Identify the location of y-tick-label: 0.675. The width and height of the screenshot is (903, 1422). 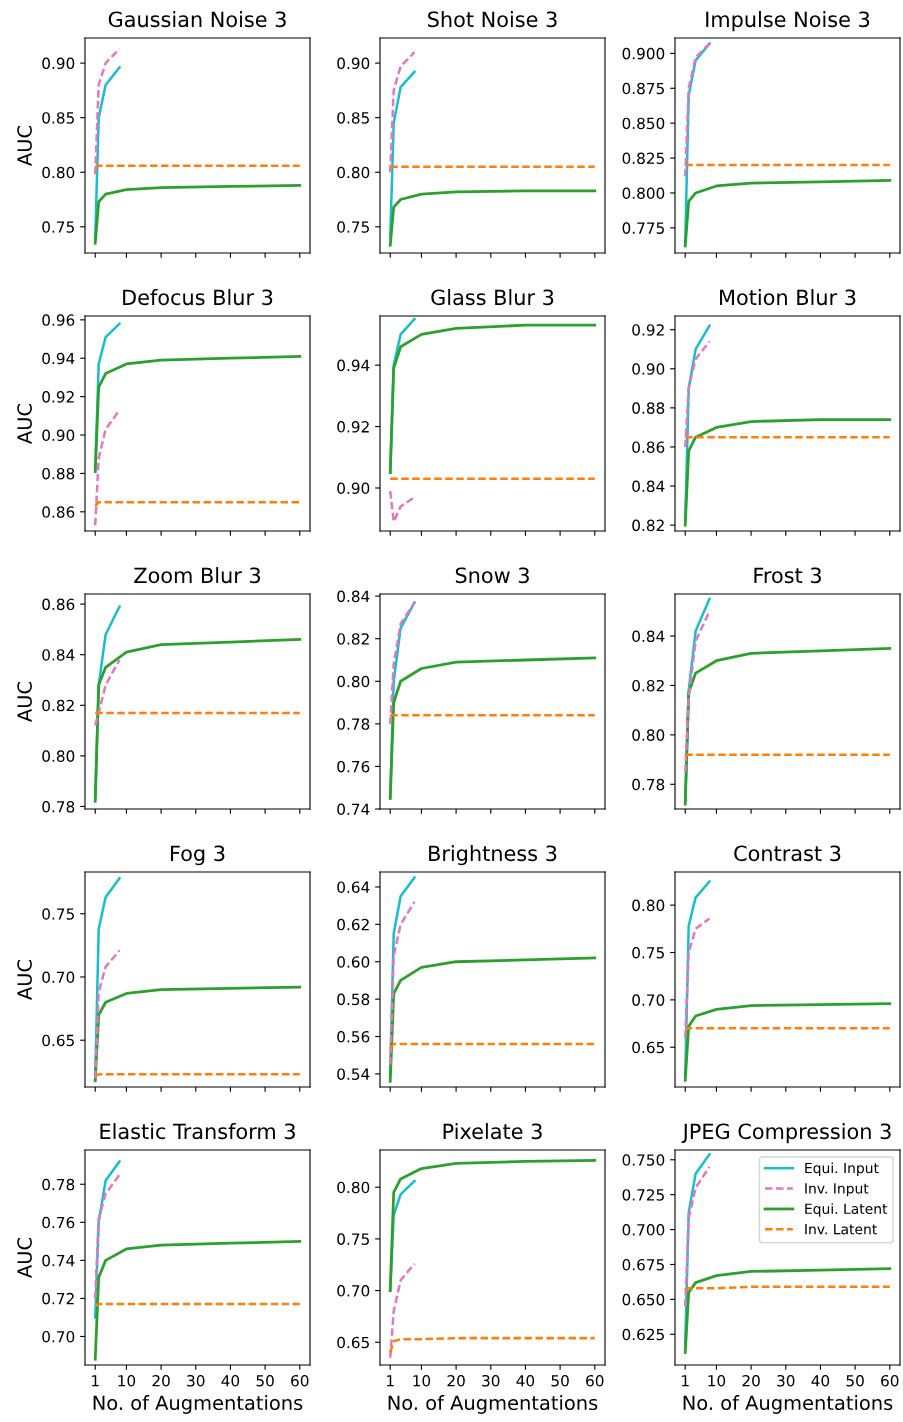
(643, 1264).